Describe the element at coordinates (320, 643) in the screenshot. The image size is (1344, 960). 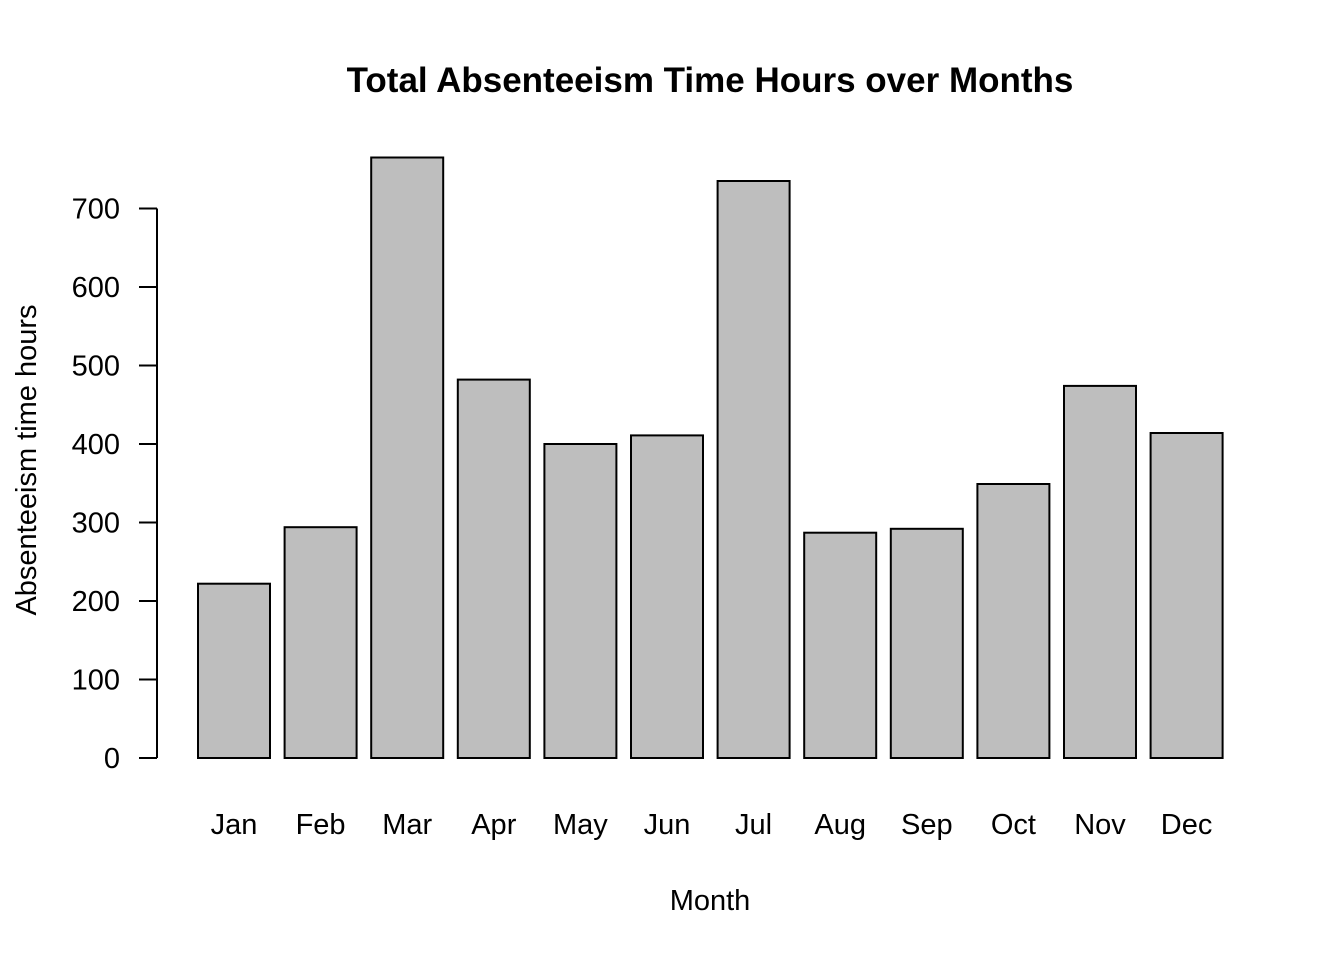
I see `bar-feb` at that location.